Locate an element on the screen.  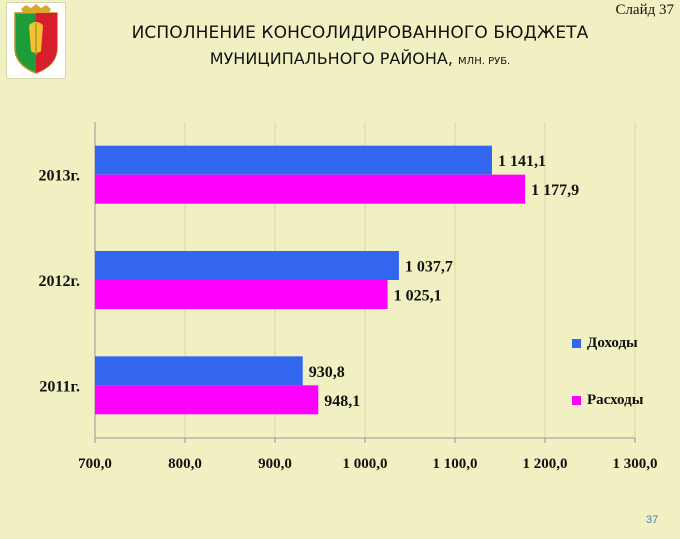
x-tick-label-1: 800,0 is located at coordinates (185, 464).